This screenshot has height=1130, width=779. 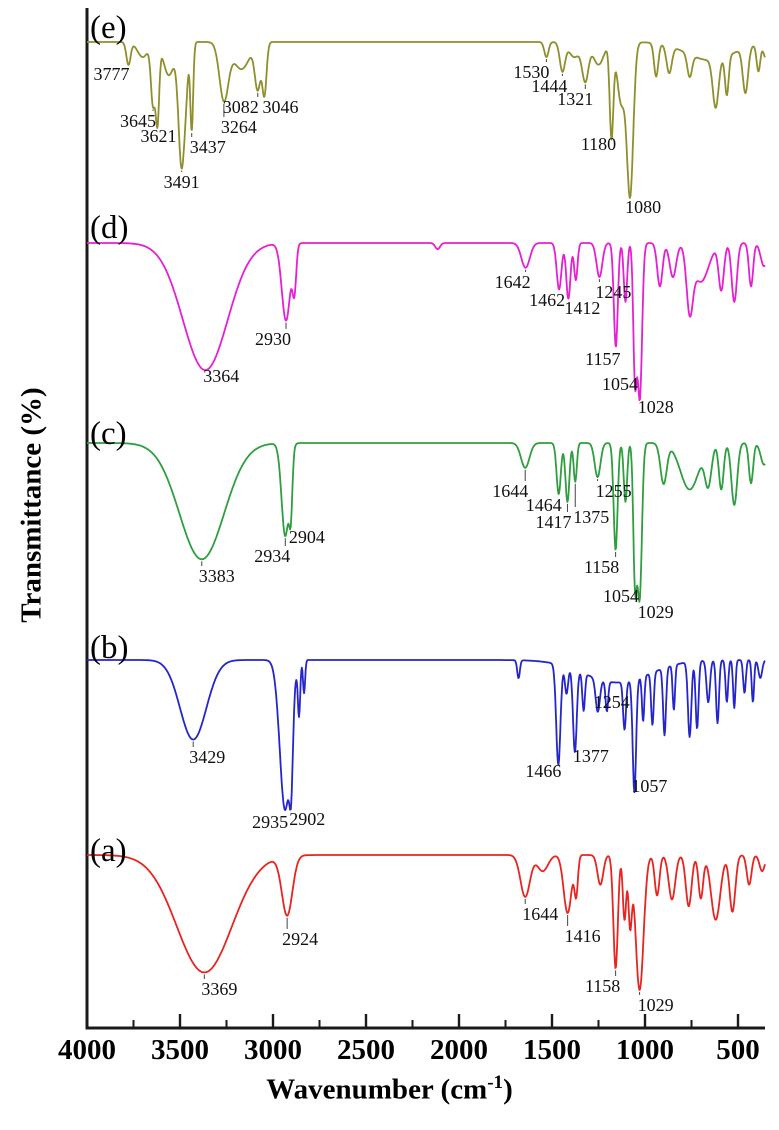 I want to click on spectrum-curve-e, so click(x=426, y=120).